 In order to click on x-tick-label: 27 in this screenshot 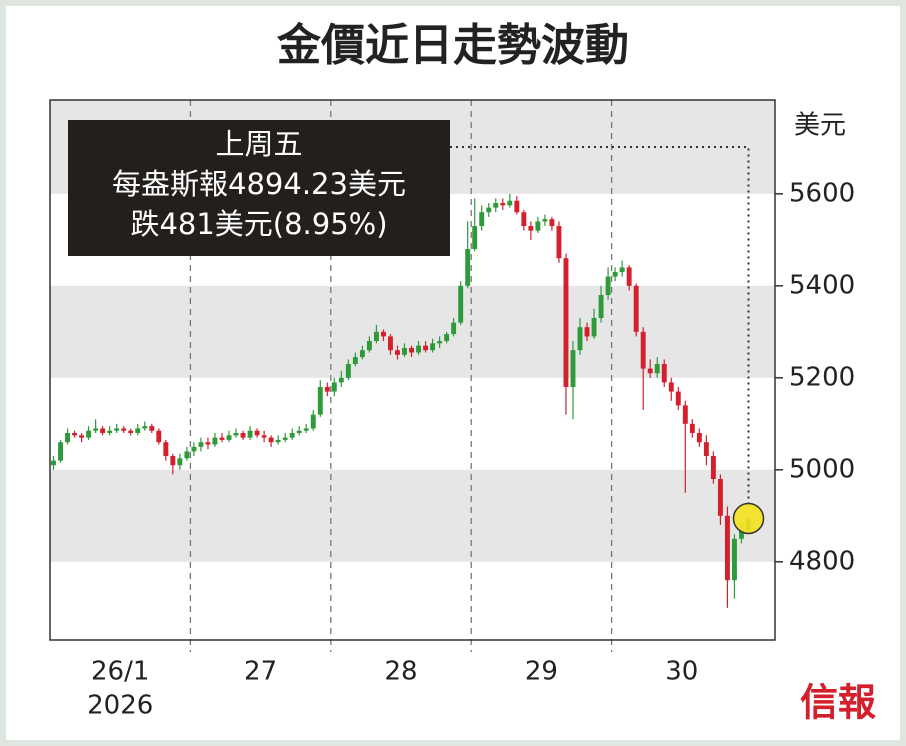, I will do `click(260, 672)`.